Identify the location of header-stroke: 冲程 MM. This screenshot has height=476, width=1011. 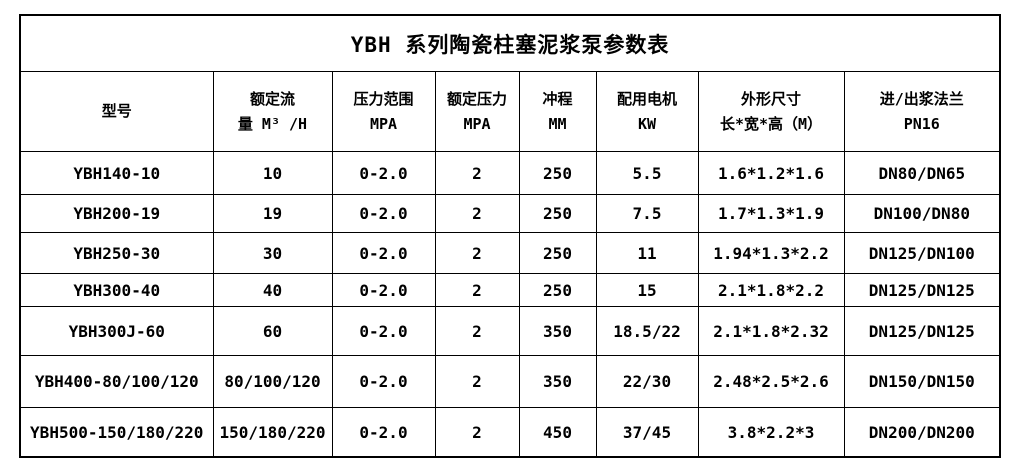
(557, 111).